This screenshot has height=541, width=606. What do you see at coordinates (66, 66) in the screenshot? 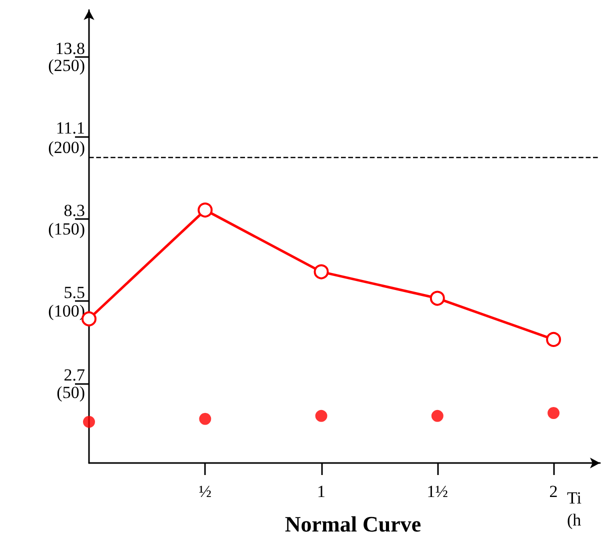
I see `y2-tick-label: (250)` at bounding box center [66, 66].